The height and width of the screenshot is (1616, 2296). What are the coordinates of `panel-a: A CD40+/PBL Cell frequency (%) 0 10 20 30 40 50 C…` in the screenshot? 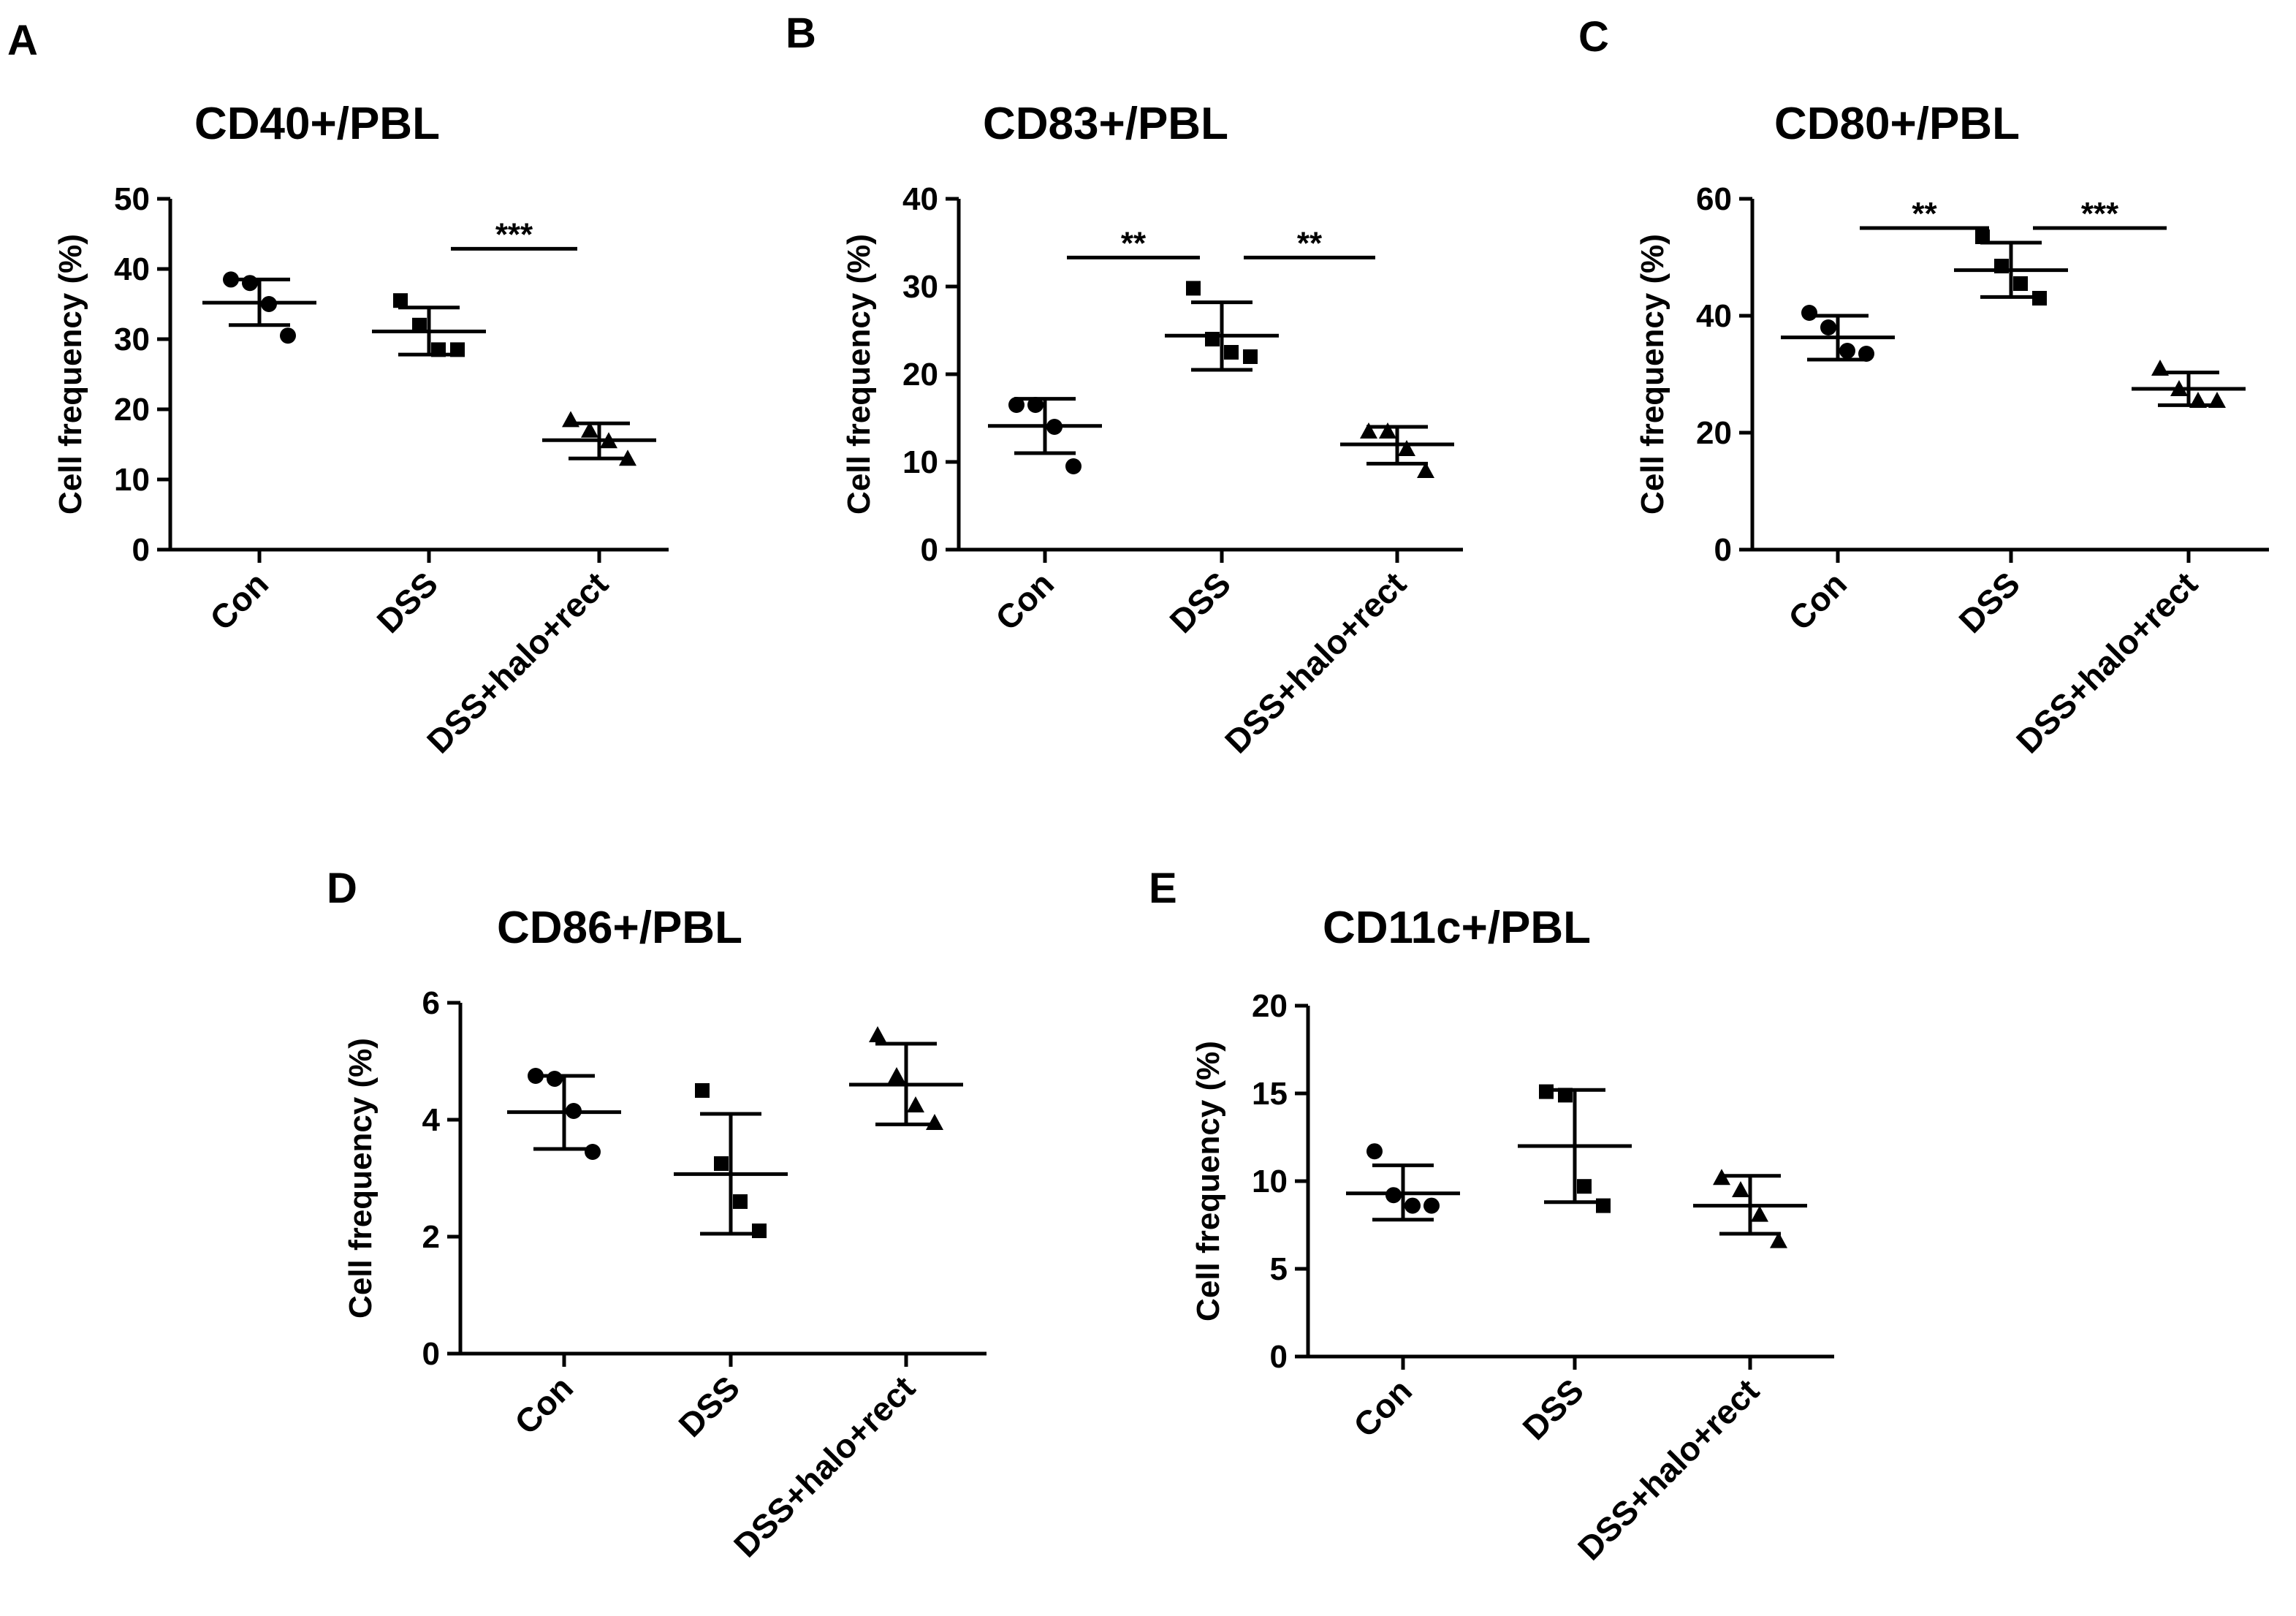 It's located at (338, 388).